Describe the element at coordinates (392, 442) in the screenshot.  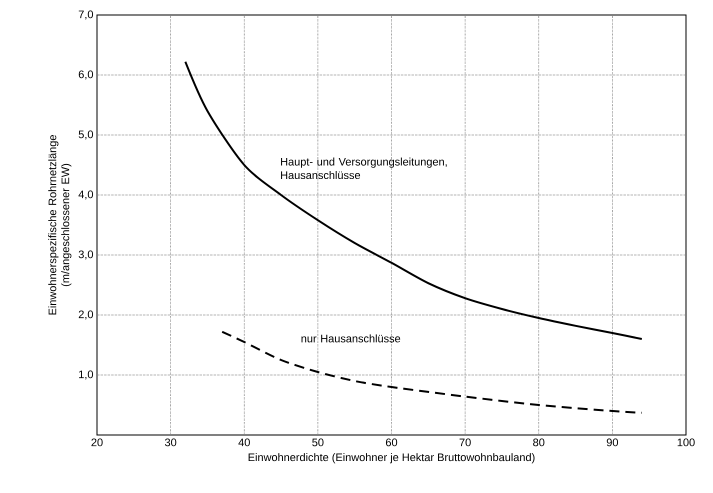
I see `x-tick-label: 60` at that location.